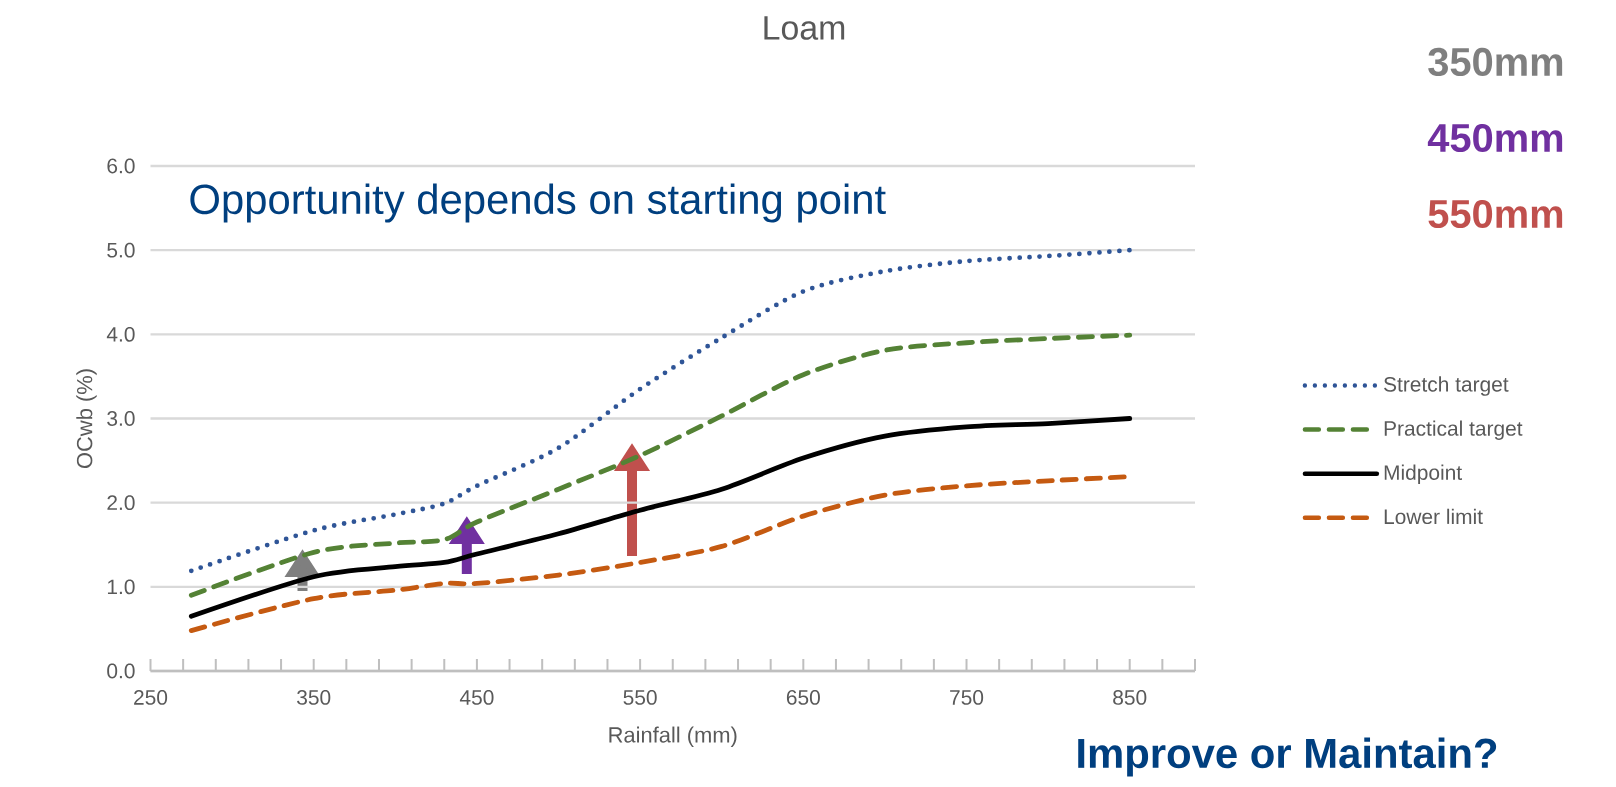 The image size is (1616, 787). I want to click on text: 550mm, so click(1495, 214).